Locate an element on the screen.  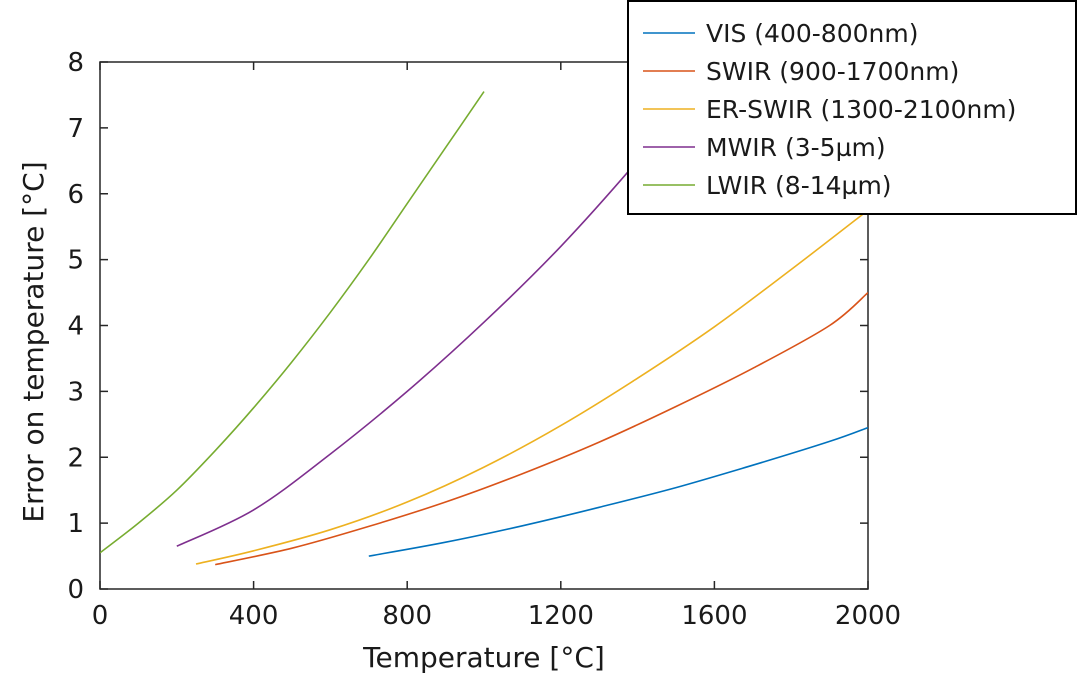
x-tick-label: 1600 is located at coordinates (714, 616).